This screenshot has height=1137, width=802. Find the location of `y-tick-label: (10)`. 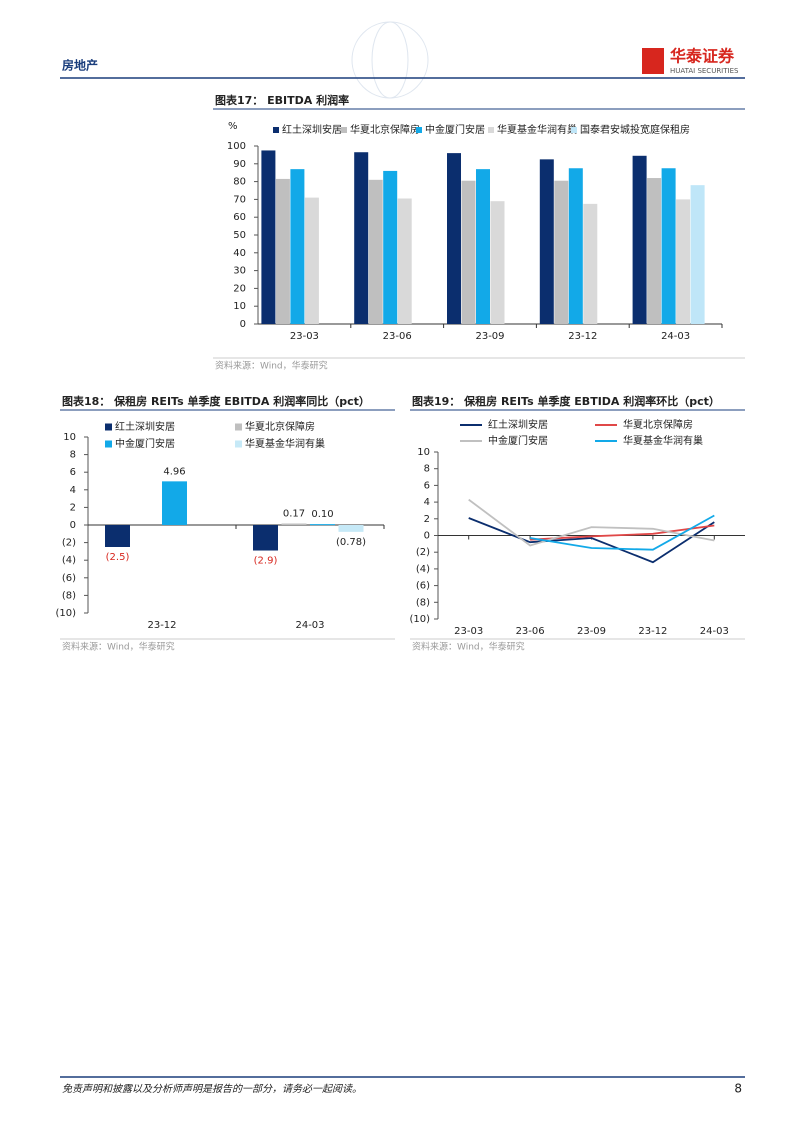

y-tick-label: (10) is located at coordinates (65, 613).